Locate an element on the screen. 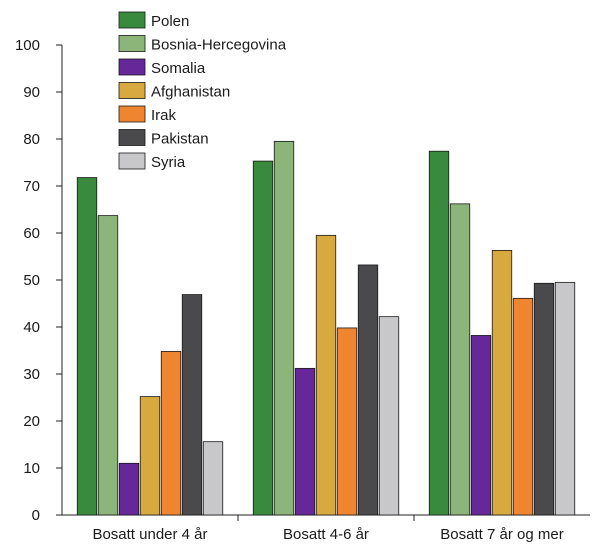 The image size is (595, 547). y-tick-label: 70 is located at coordinates (31, 186).